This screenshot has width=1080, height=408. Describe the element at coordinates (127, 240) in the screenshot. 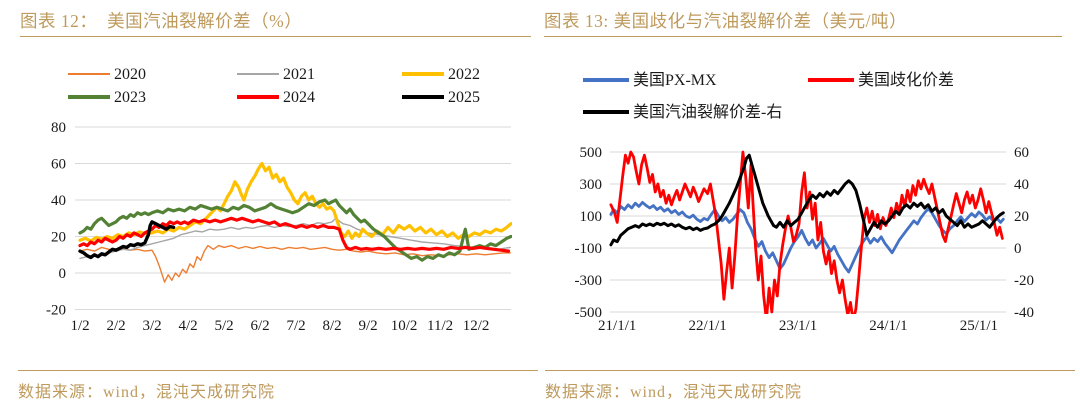

I see `series-line-2025` at that location.